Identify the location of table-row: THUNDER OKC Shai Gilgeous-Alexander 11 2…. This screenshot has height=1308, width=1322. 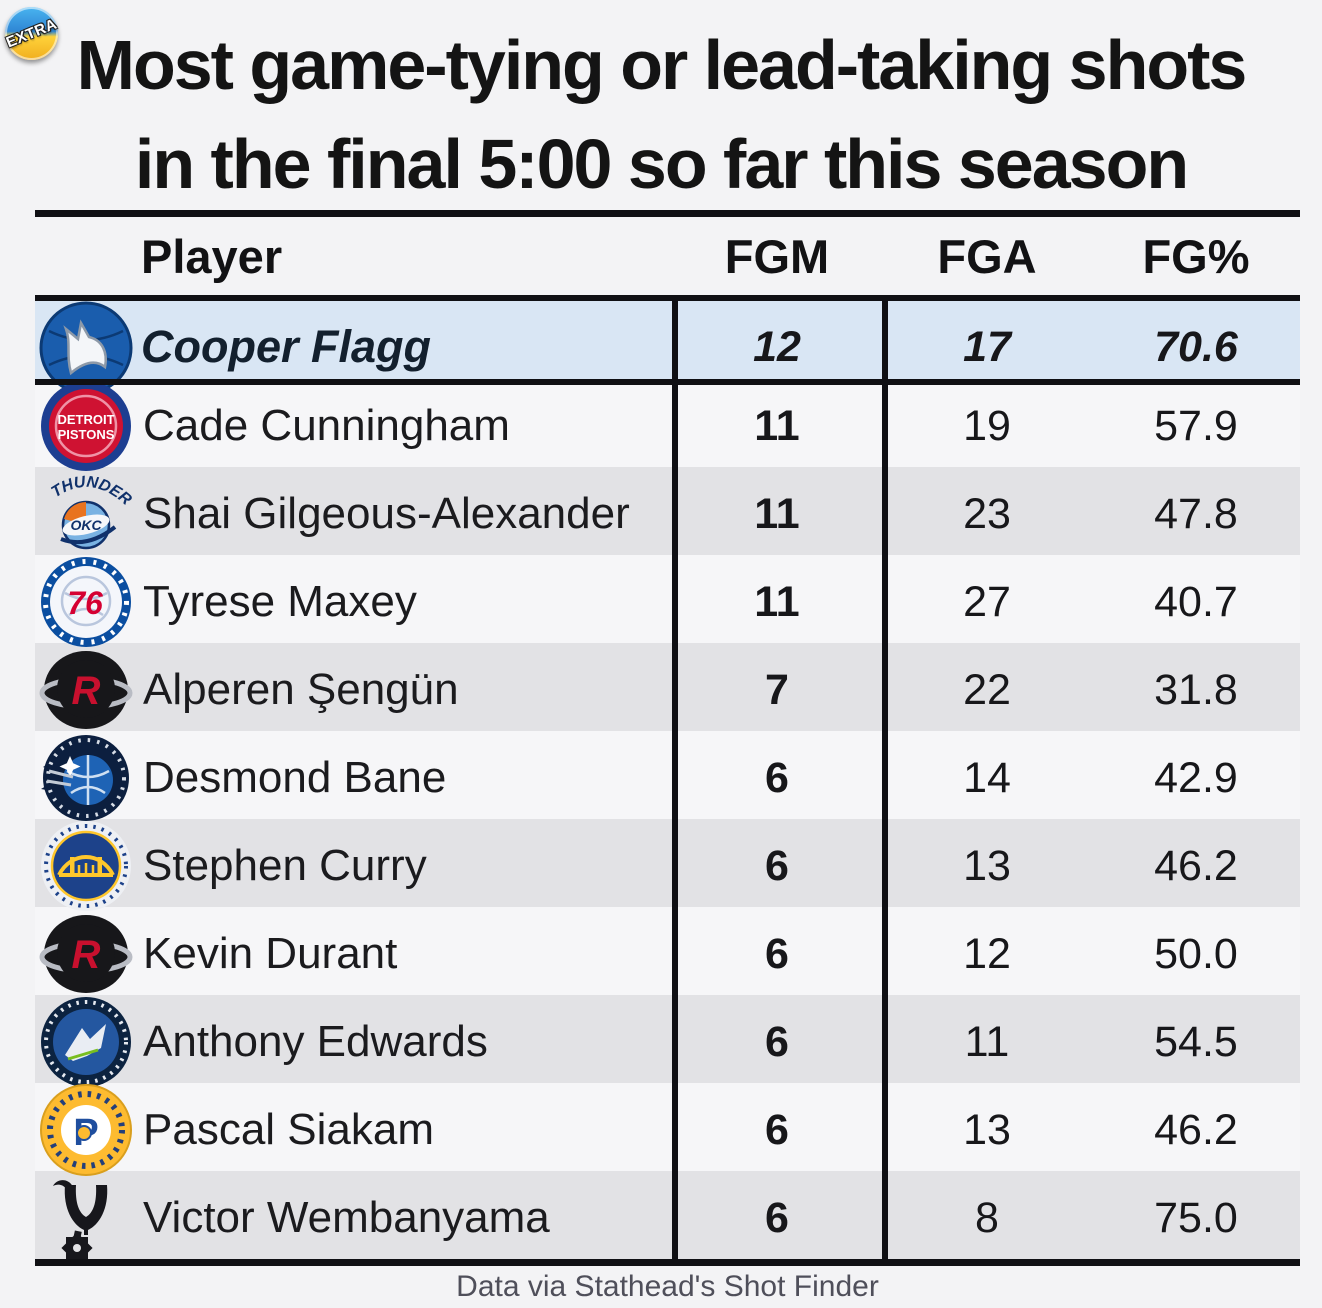
(667, 511).